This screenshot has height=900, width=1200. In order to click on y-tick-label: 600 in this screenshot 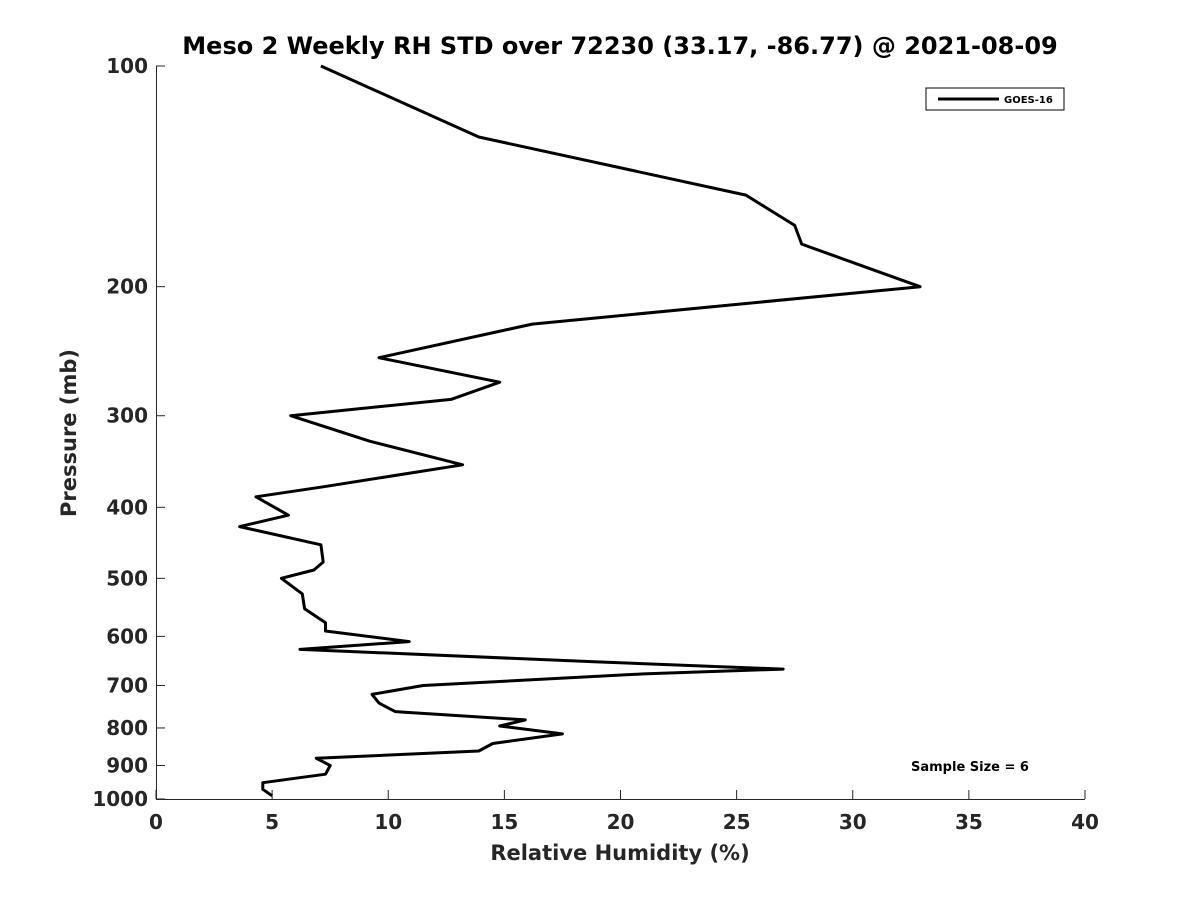, I will do `click(127, 636)`.